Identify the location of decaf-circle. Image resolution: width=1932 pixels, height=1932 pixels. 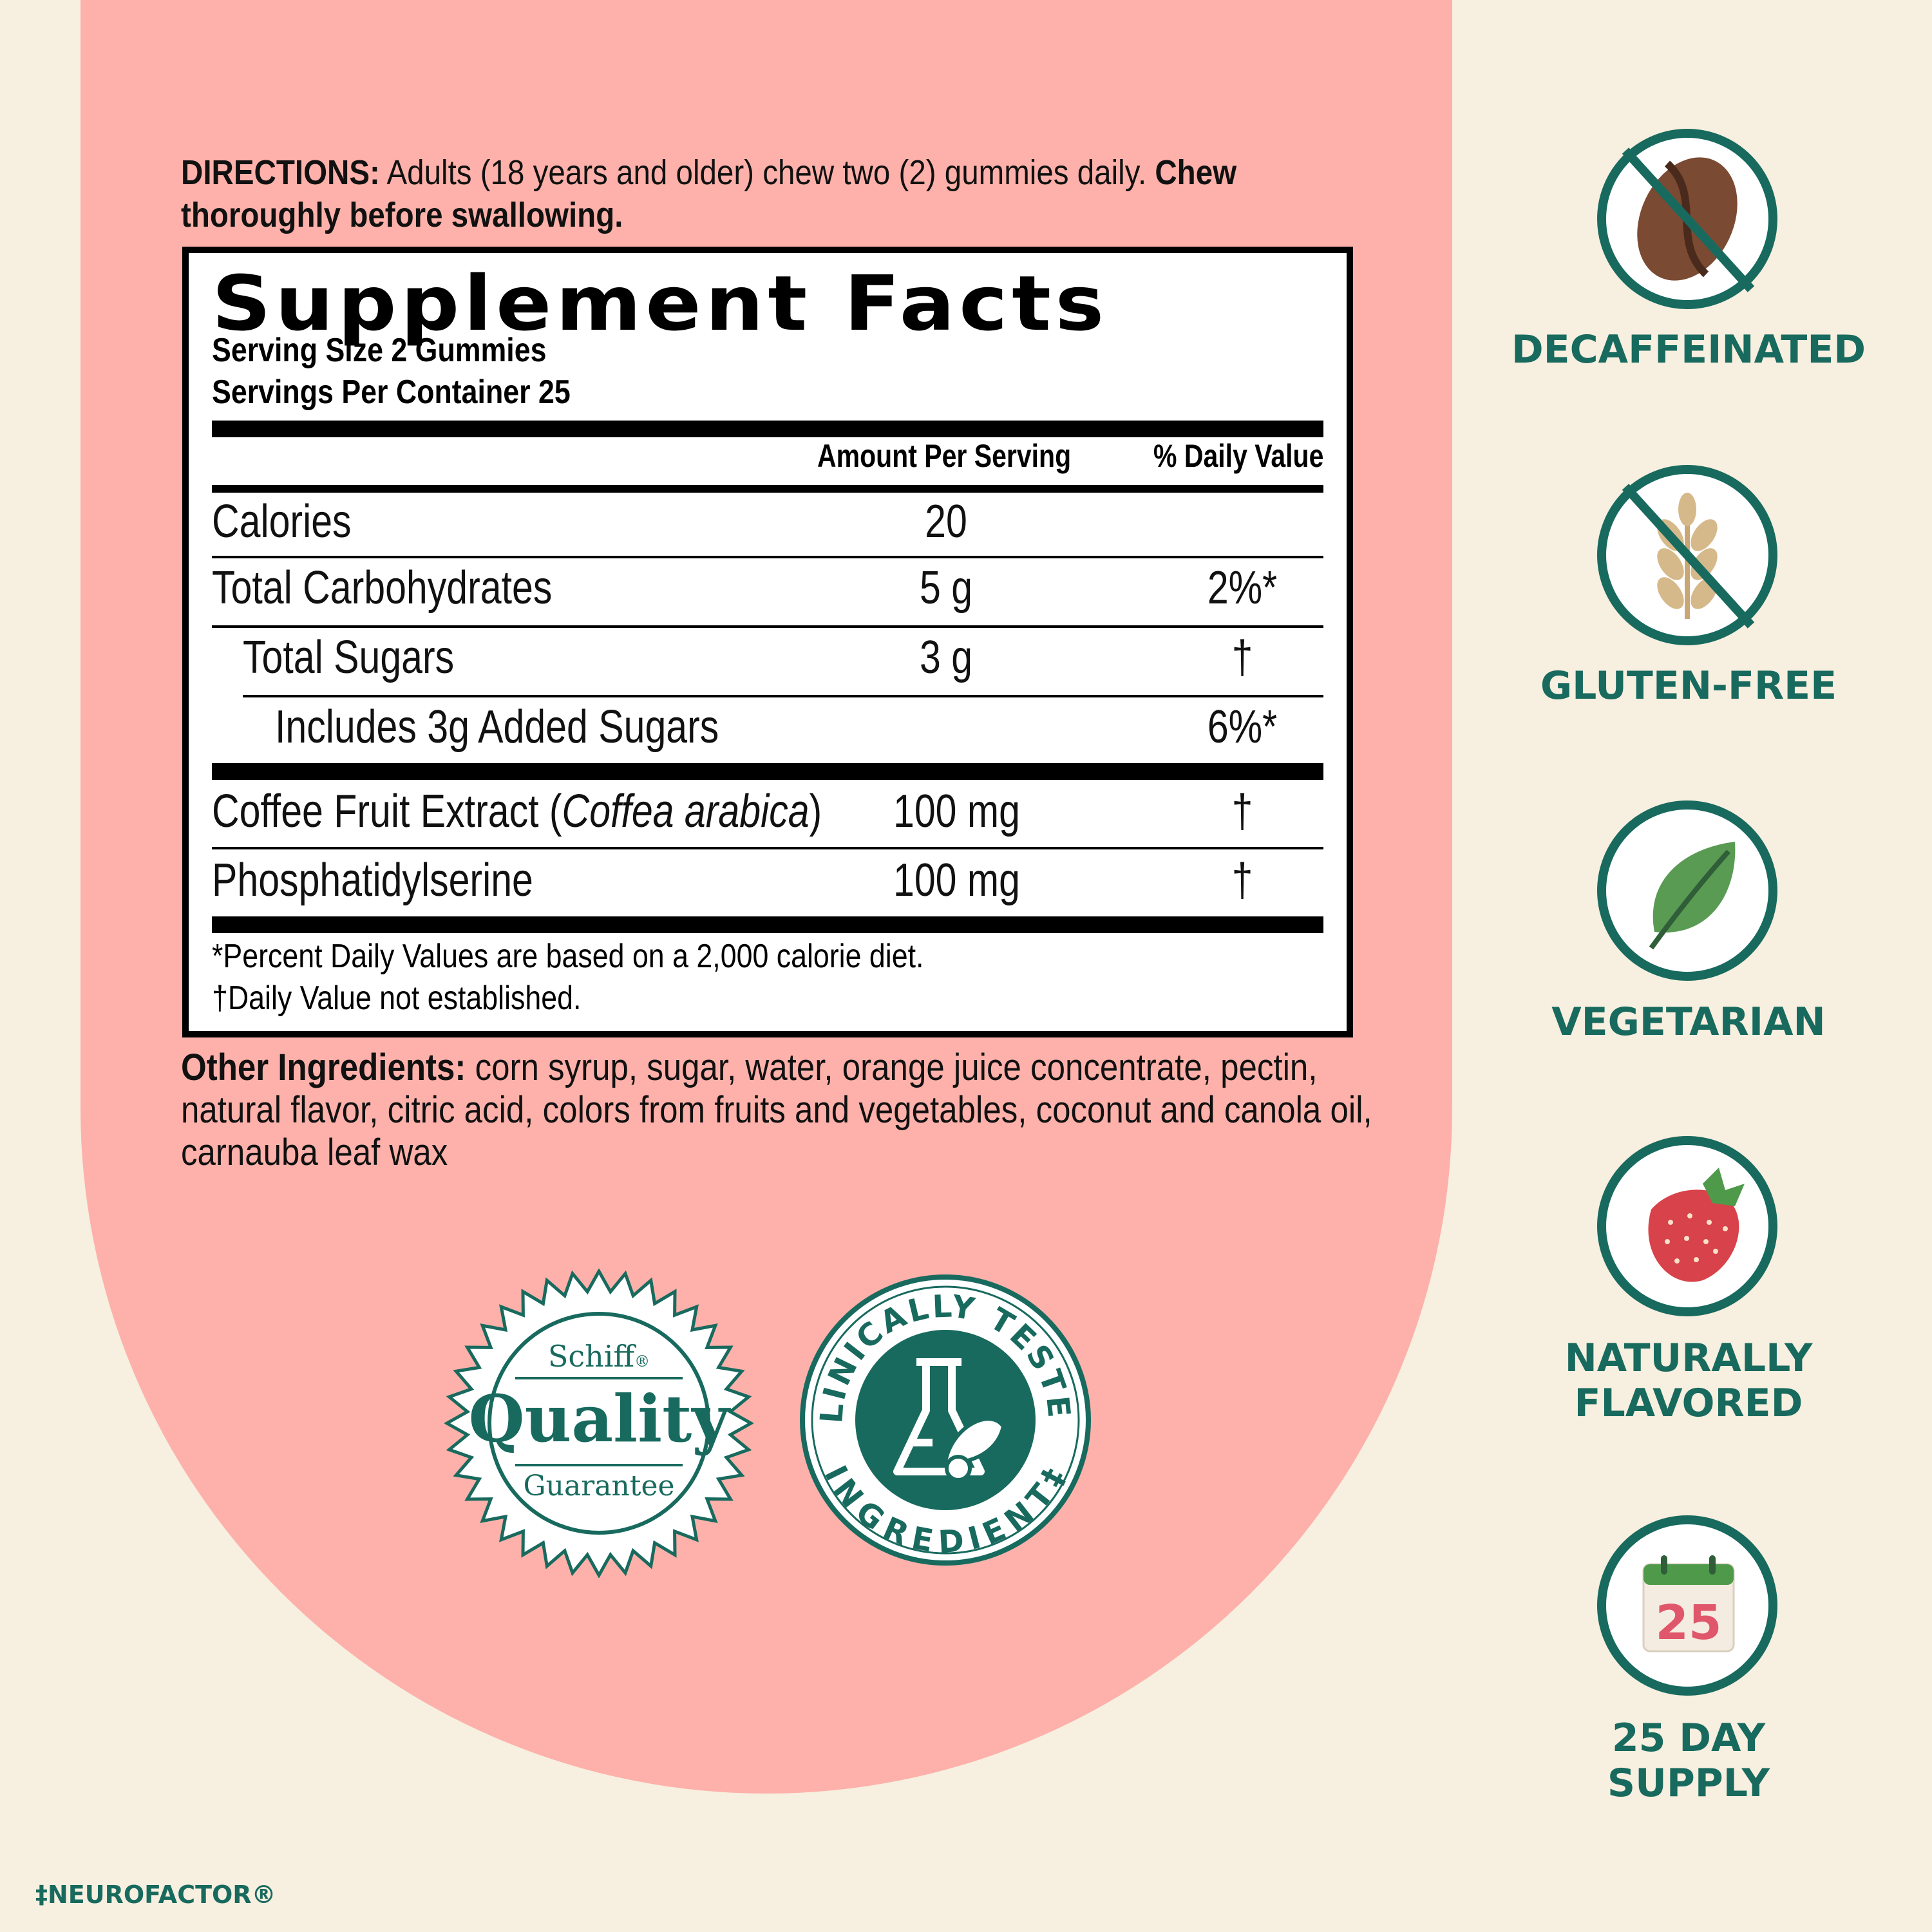
(1687, 219).